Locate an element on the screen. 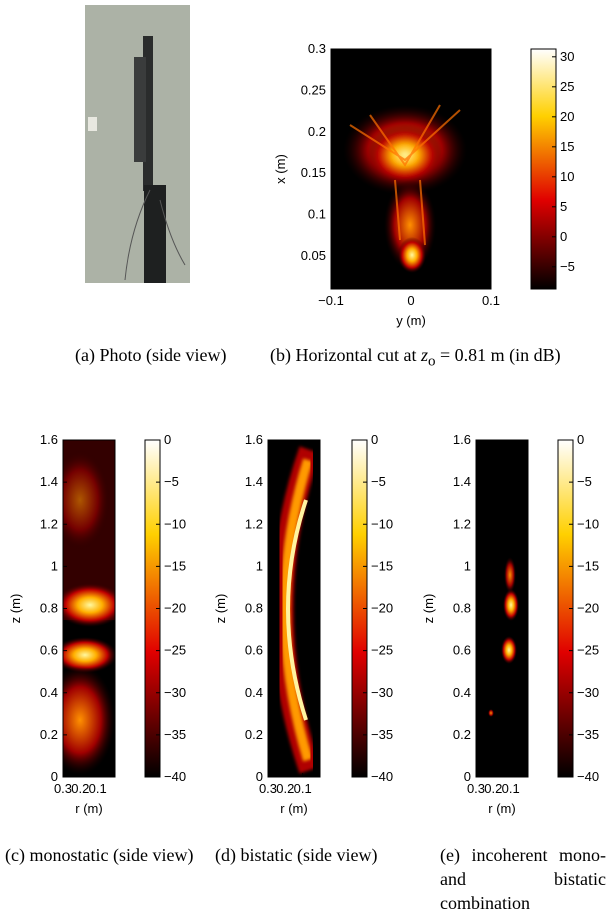 Image resolution: width=611 pixels, height=922 pixels. colorbar-tick-label: 5 is located at coordinates (563, 206).